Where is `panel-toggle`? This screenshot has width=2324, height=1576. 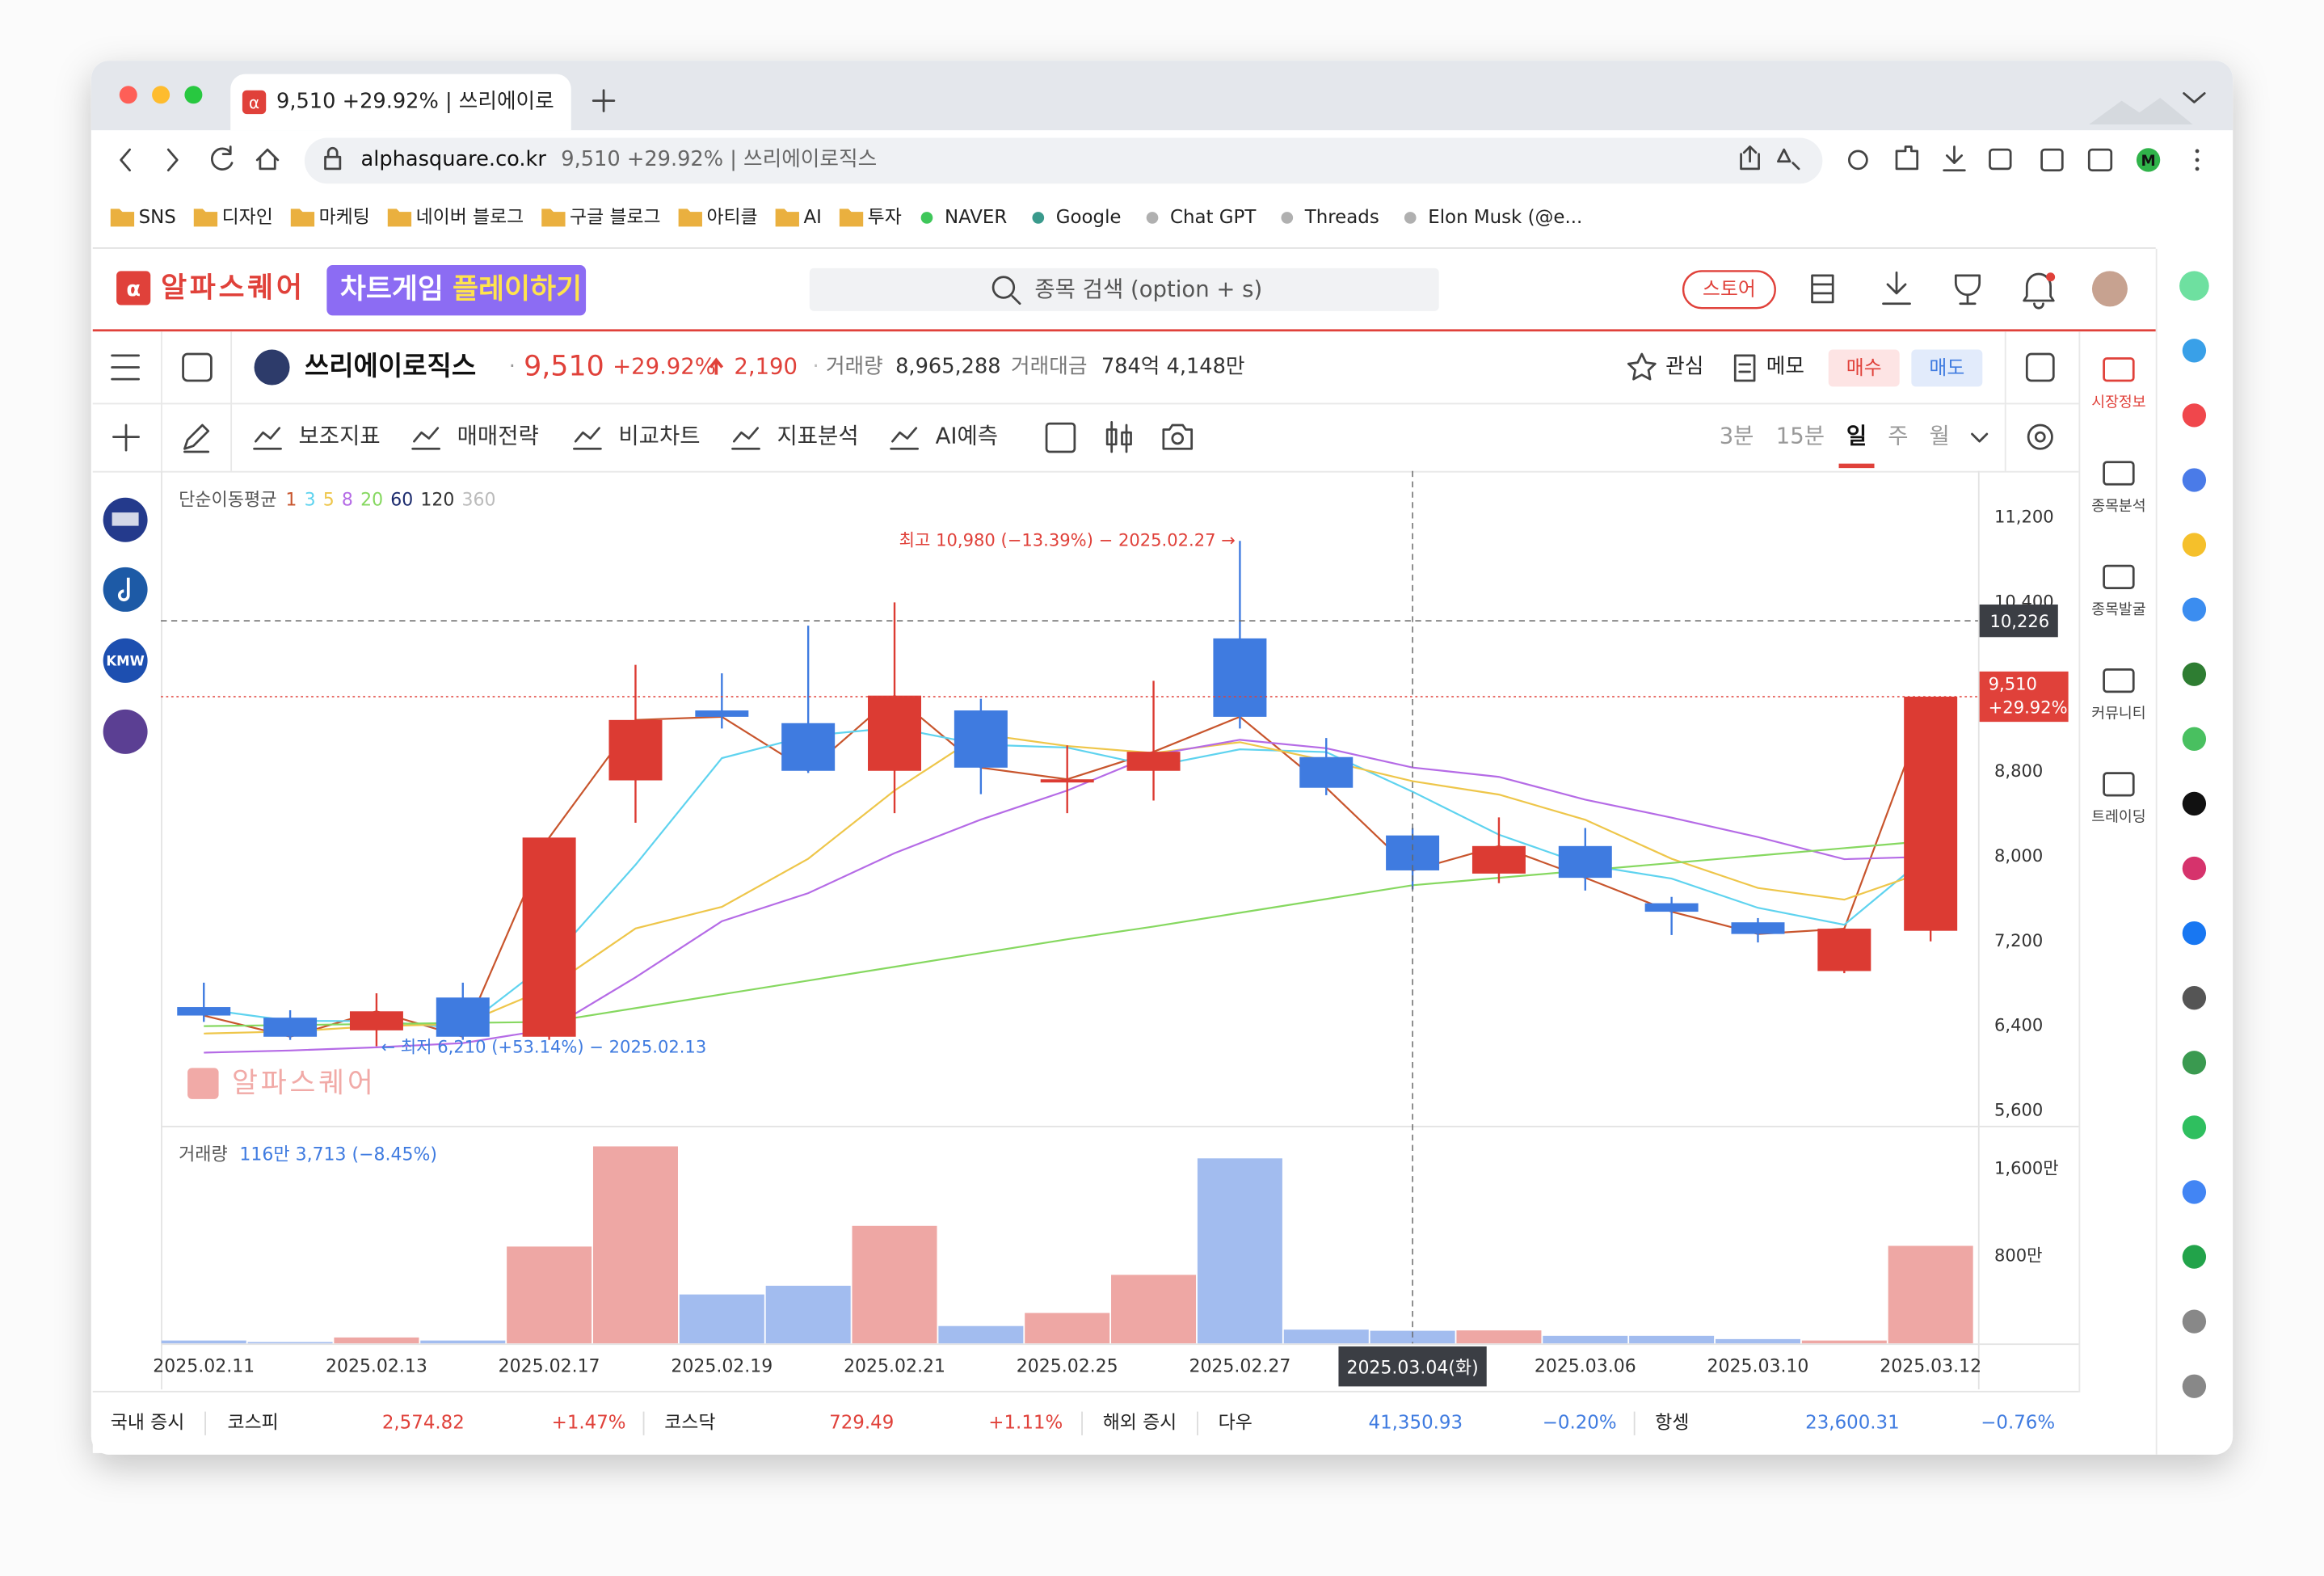
panel-toggle is located at coordinates (197, 367).